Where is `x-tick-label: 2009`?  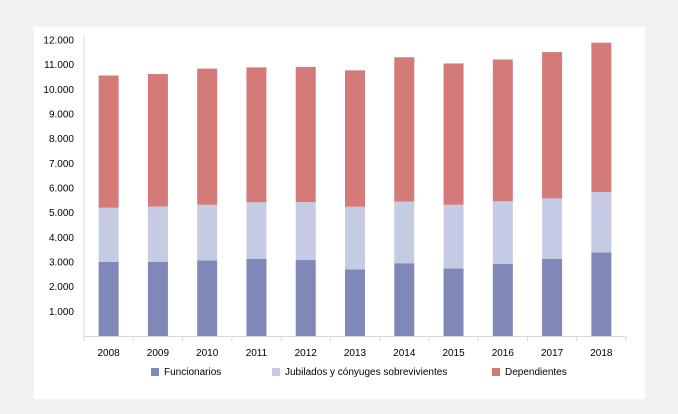
x-tick-label: 2009 is located at coordinates (158, 353).